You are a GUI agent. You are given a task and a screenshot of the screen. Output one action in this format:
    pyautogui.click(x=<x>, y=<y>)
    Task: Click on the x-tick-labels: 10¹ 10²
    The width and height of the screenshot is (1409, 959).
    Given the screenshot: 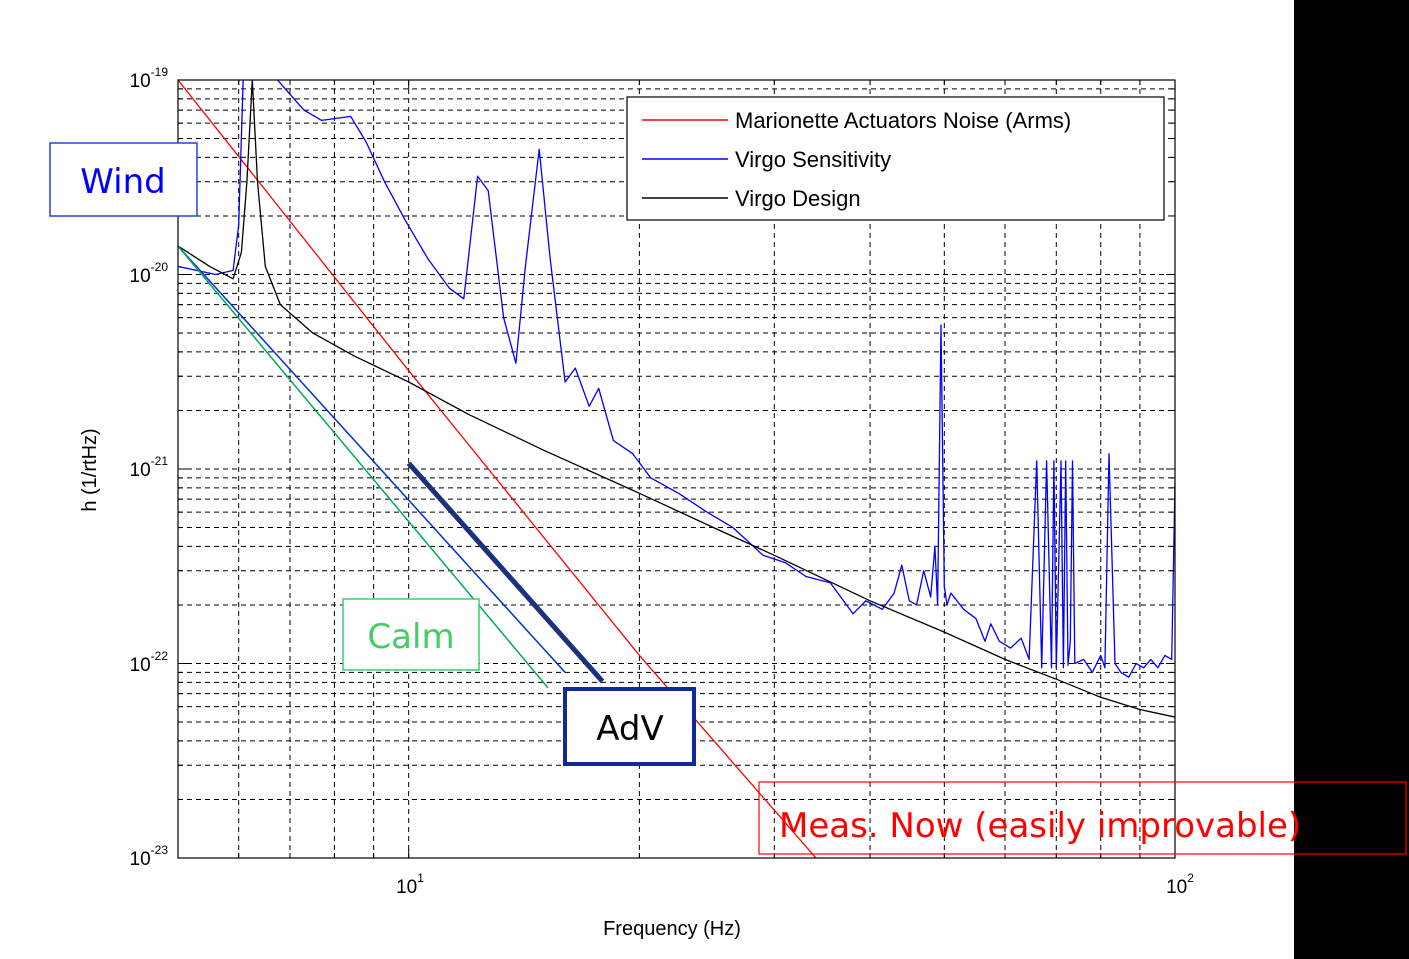 What is the action you would take?
    pyautogui.click(x=795, y=884)
    